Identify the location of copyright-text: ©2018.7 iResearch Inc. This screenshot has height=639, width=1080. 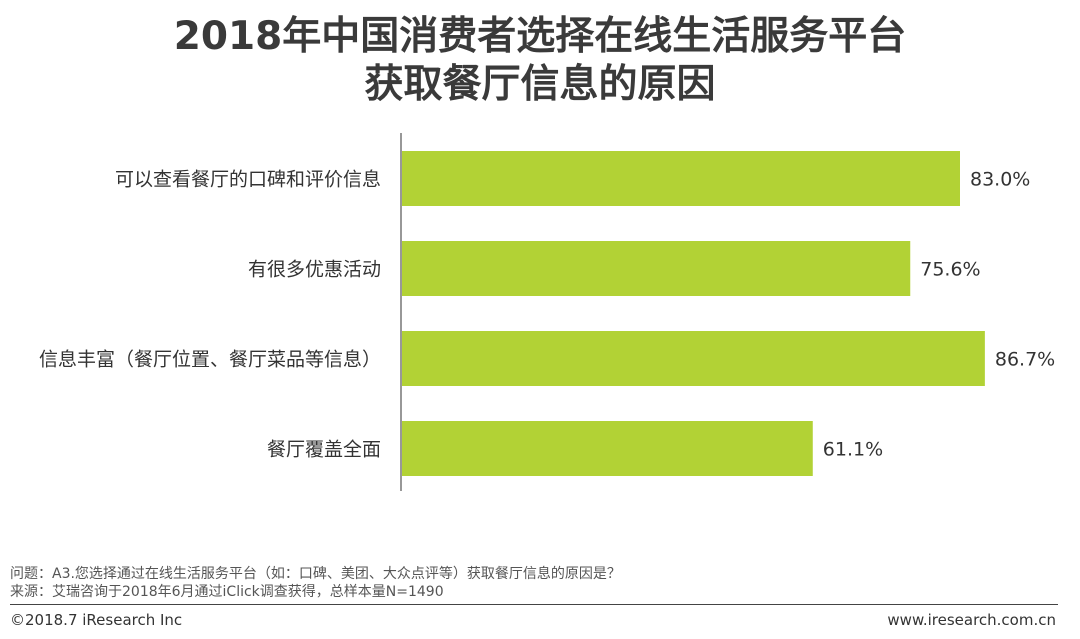
(96, 620).